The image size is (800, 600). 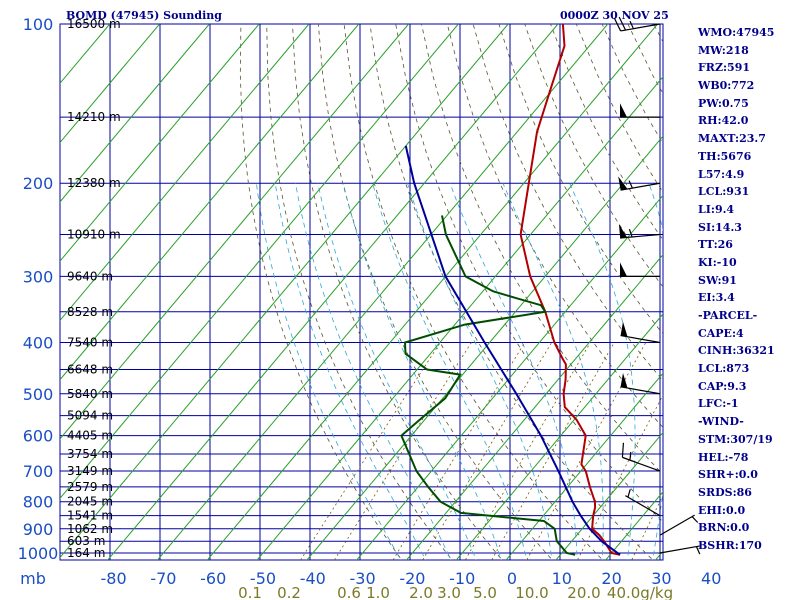 What do you see at coordinates (349, 592) in the screenshot?
I see `mixing-ratio-label: 0.6` at bounding box center [349, 592].